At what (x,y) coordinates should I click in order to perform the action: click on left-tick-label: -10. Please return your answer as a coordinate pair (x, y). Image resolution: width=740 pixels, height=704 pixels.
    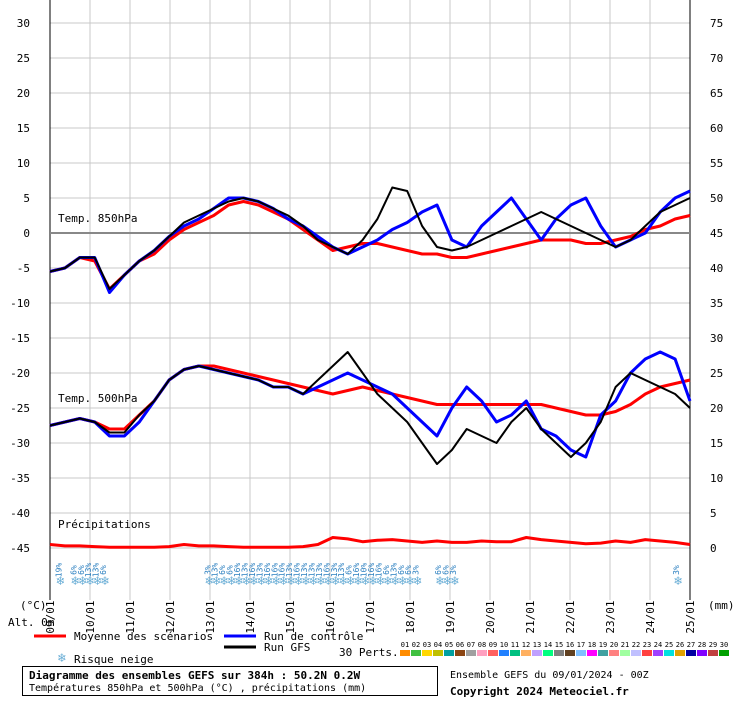
    Looking at the image, I should click on (20, 303).